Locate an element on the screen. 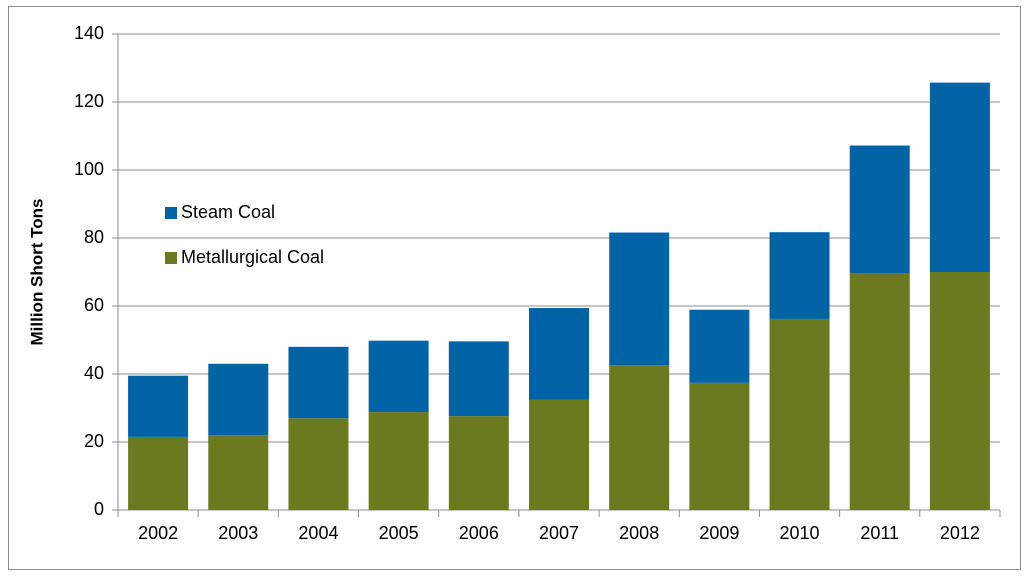 The width and height of the screenshot is (1027, 578). x-tick-label: 2004 is located at coordinates (318, 533).